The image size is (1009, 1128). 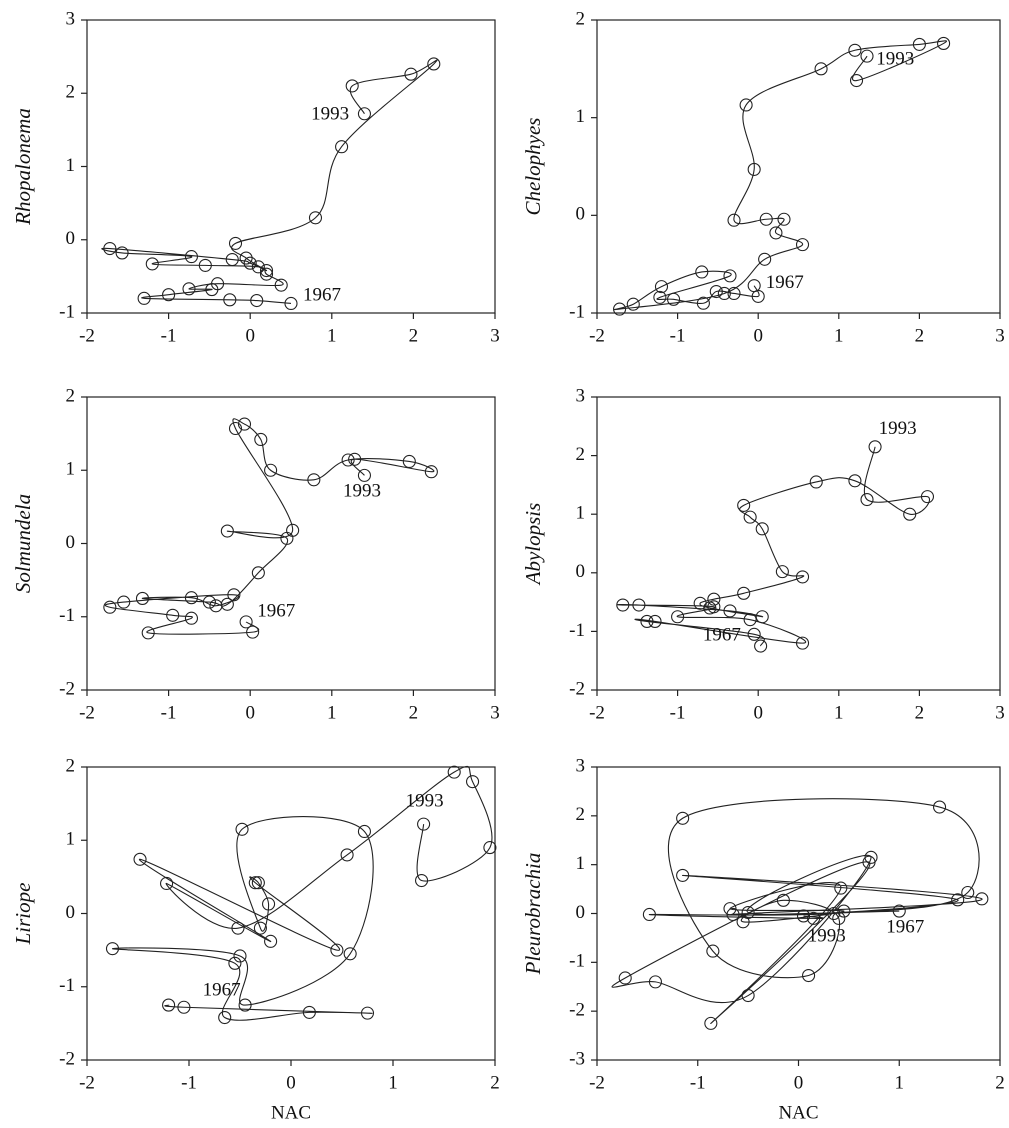 What do you see at coordinates (23, 167) in the screenshot?
I see `y-axis-label: Rhopalonema` at bounding box center [23, 167].